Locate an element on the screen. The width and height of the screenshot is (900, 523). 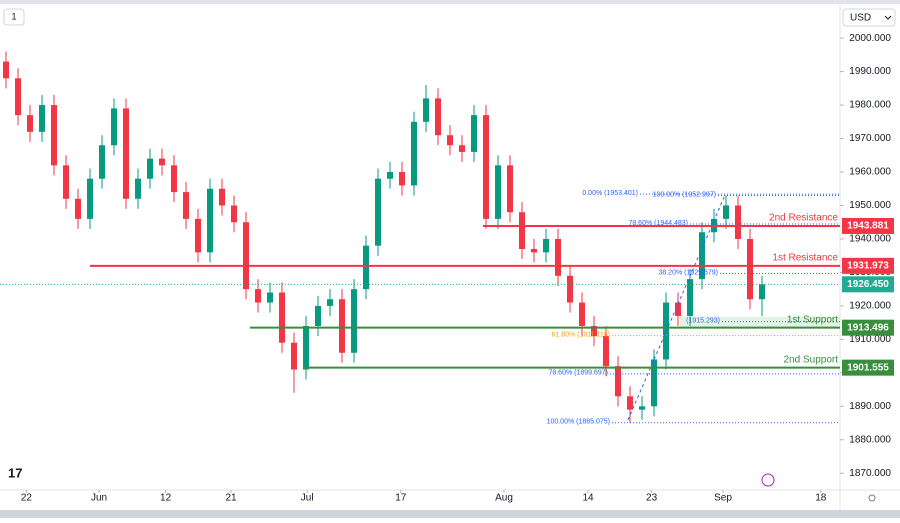
y-tick-label: 1910.000 is located at coordinates (870, 339).